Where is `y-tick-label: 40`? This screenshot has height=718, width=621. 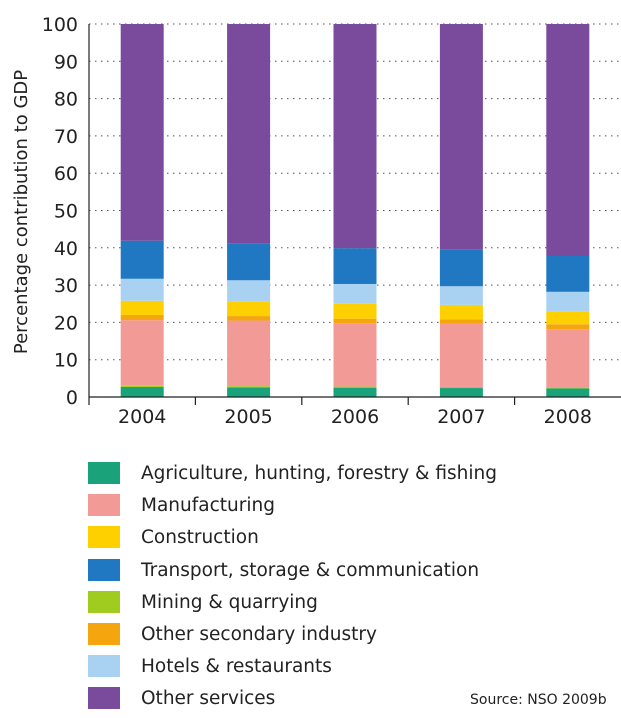 y-tick-label: 40 is located at coordinates (66, 249).